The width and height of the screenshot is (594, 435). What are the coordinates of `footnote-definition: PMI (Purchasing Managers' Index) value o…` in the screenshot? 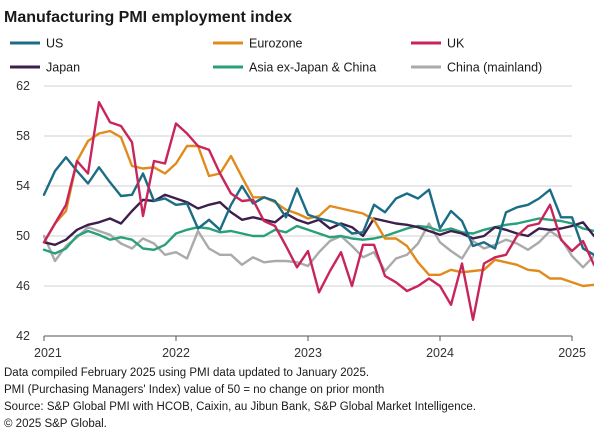 It's located at (194, 390).